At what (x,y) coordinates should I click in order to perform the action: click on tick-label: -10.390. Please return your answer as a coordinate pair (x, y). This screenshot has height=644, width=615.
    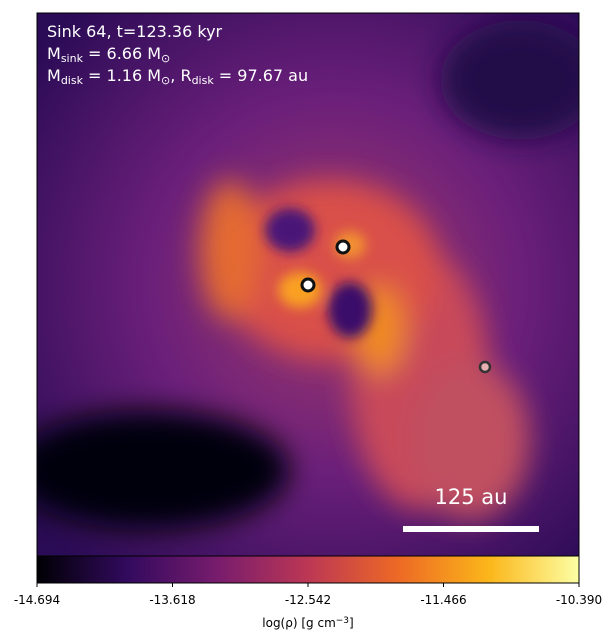
    Looking at the image, I should click on (579, 600).